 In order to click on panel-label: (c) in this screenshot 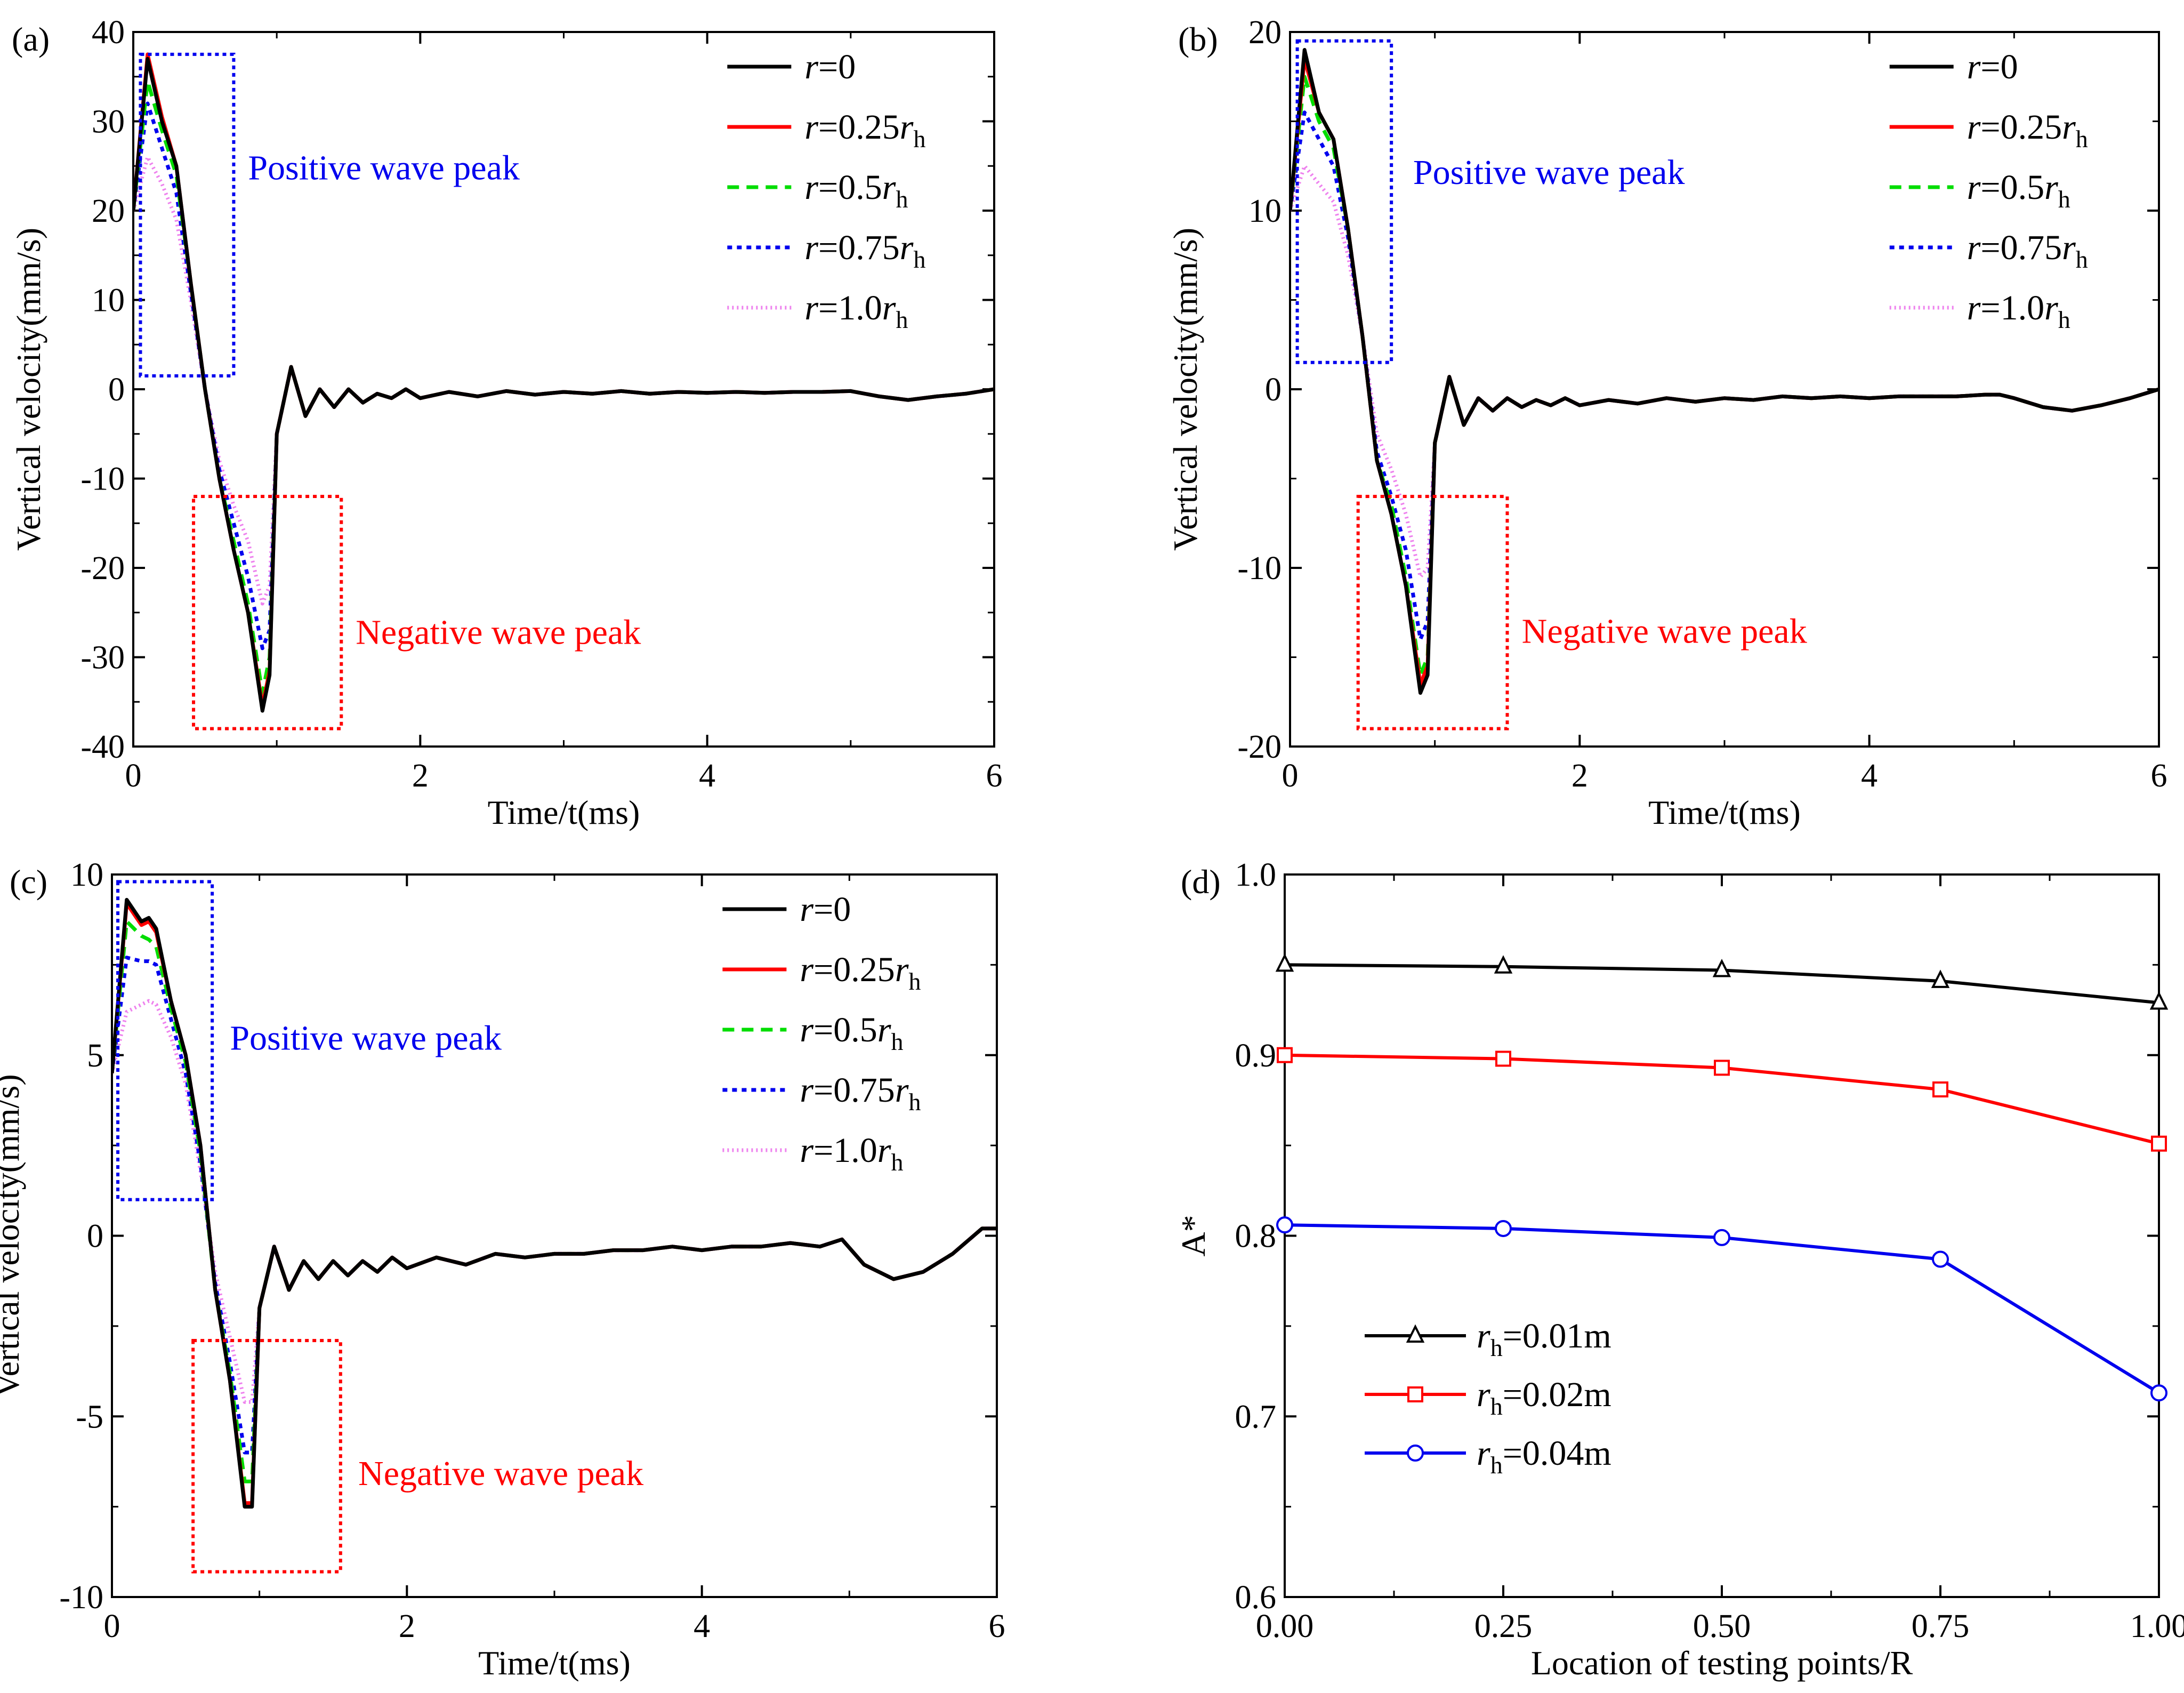, I will do `click(28, 882)`.